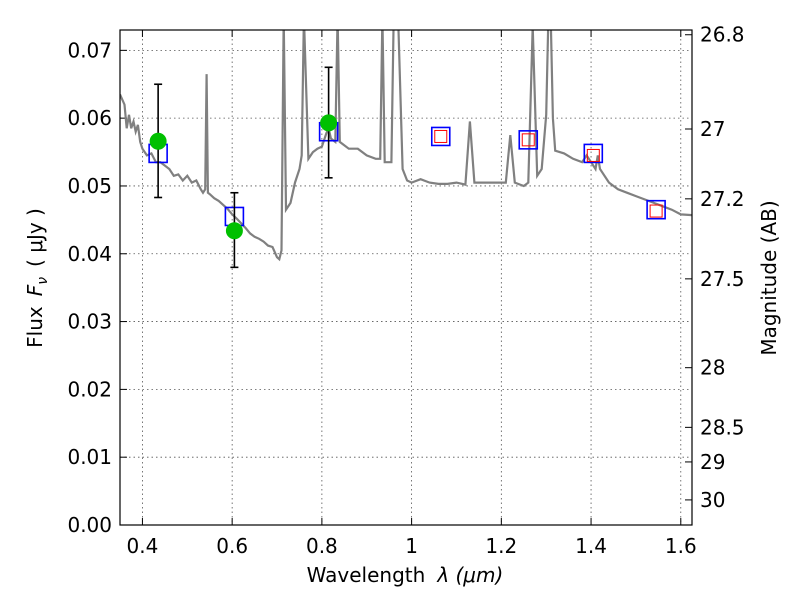 The image size is (800, 600). Describe the element at coordinates (405, 575) in the screenshot. I see `x-axis-label: Wavelength λ (μm)` at that location.